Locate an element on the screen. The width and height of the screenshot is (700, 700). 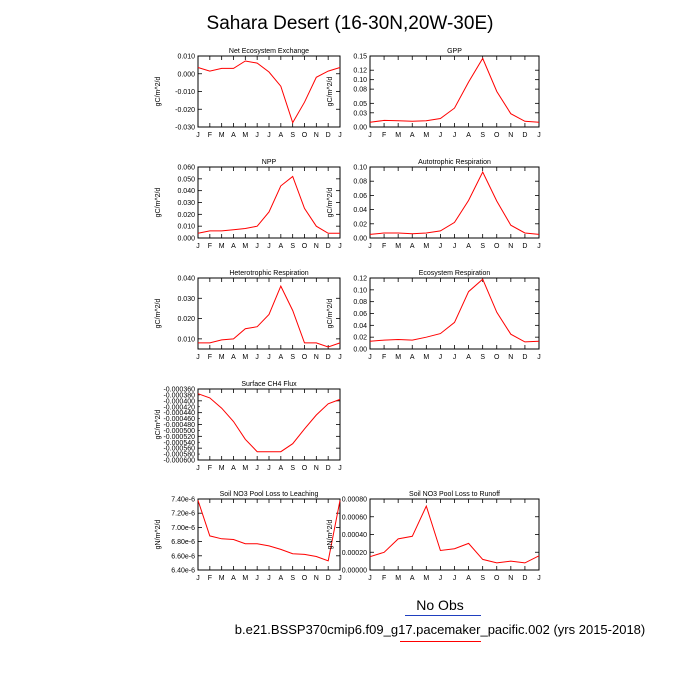
legend-label: No Obs is located at coordinates (440, 605).